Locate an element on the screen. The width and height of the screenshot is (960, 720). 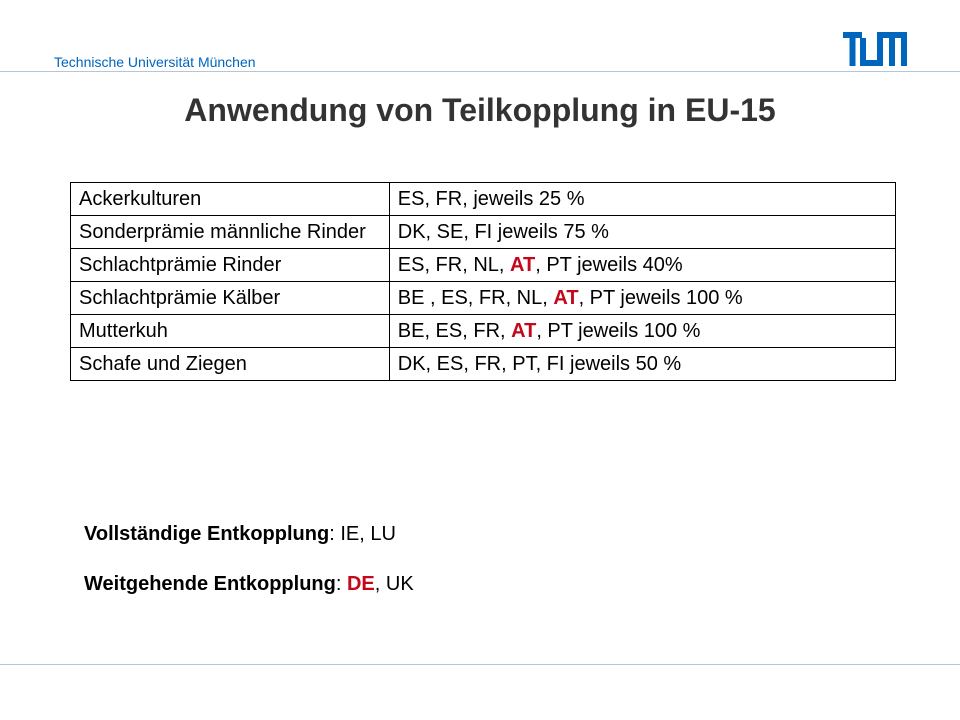
countries-cell: BE, ES, FR, AT, PT jeweils 100 % is located at coordinates (642, 331).